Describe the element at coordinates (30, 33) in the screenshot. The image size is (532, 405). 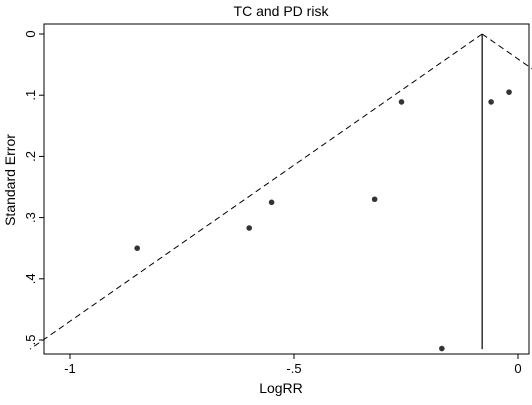
I see `y-tick-label: 0` at that location.